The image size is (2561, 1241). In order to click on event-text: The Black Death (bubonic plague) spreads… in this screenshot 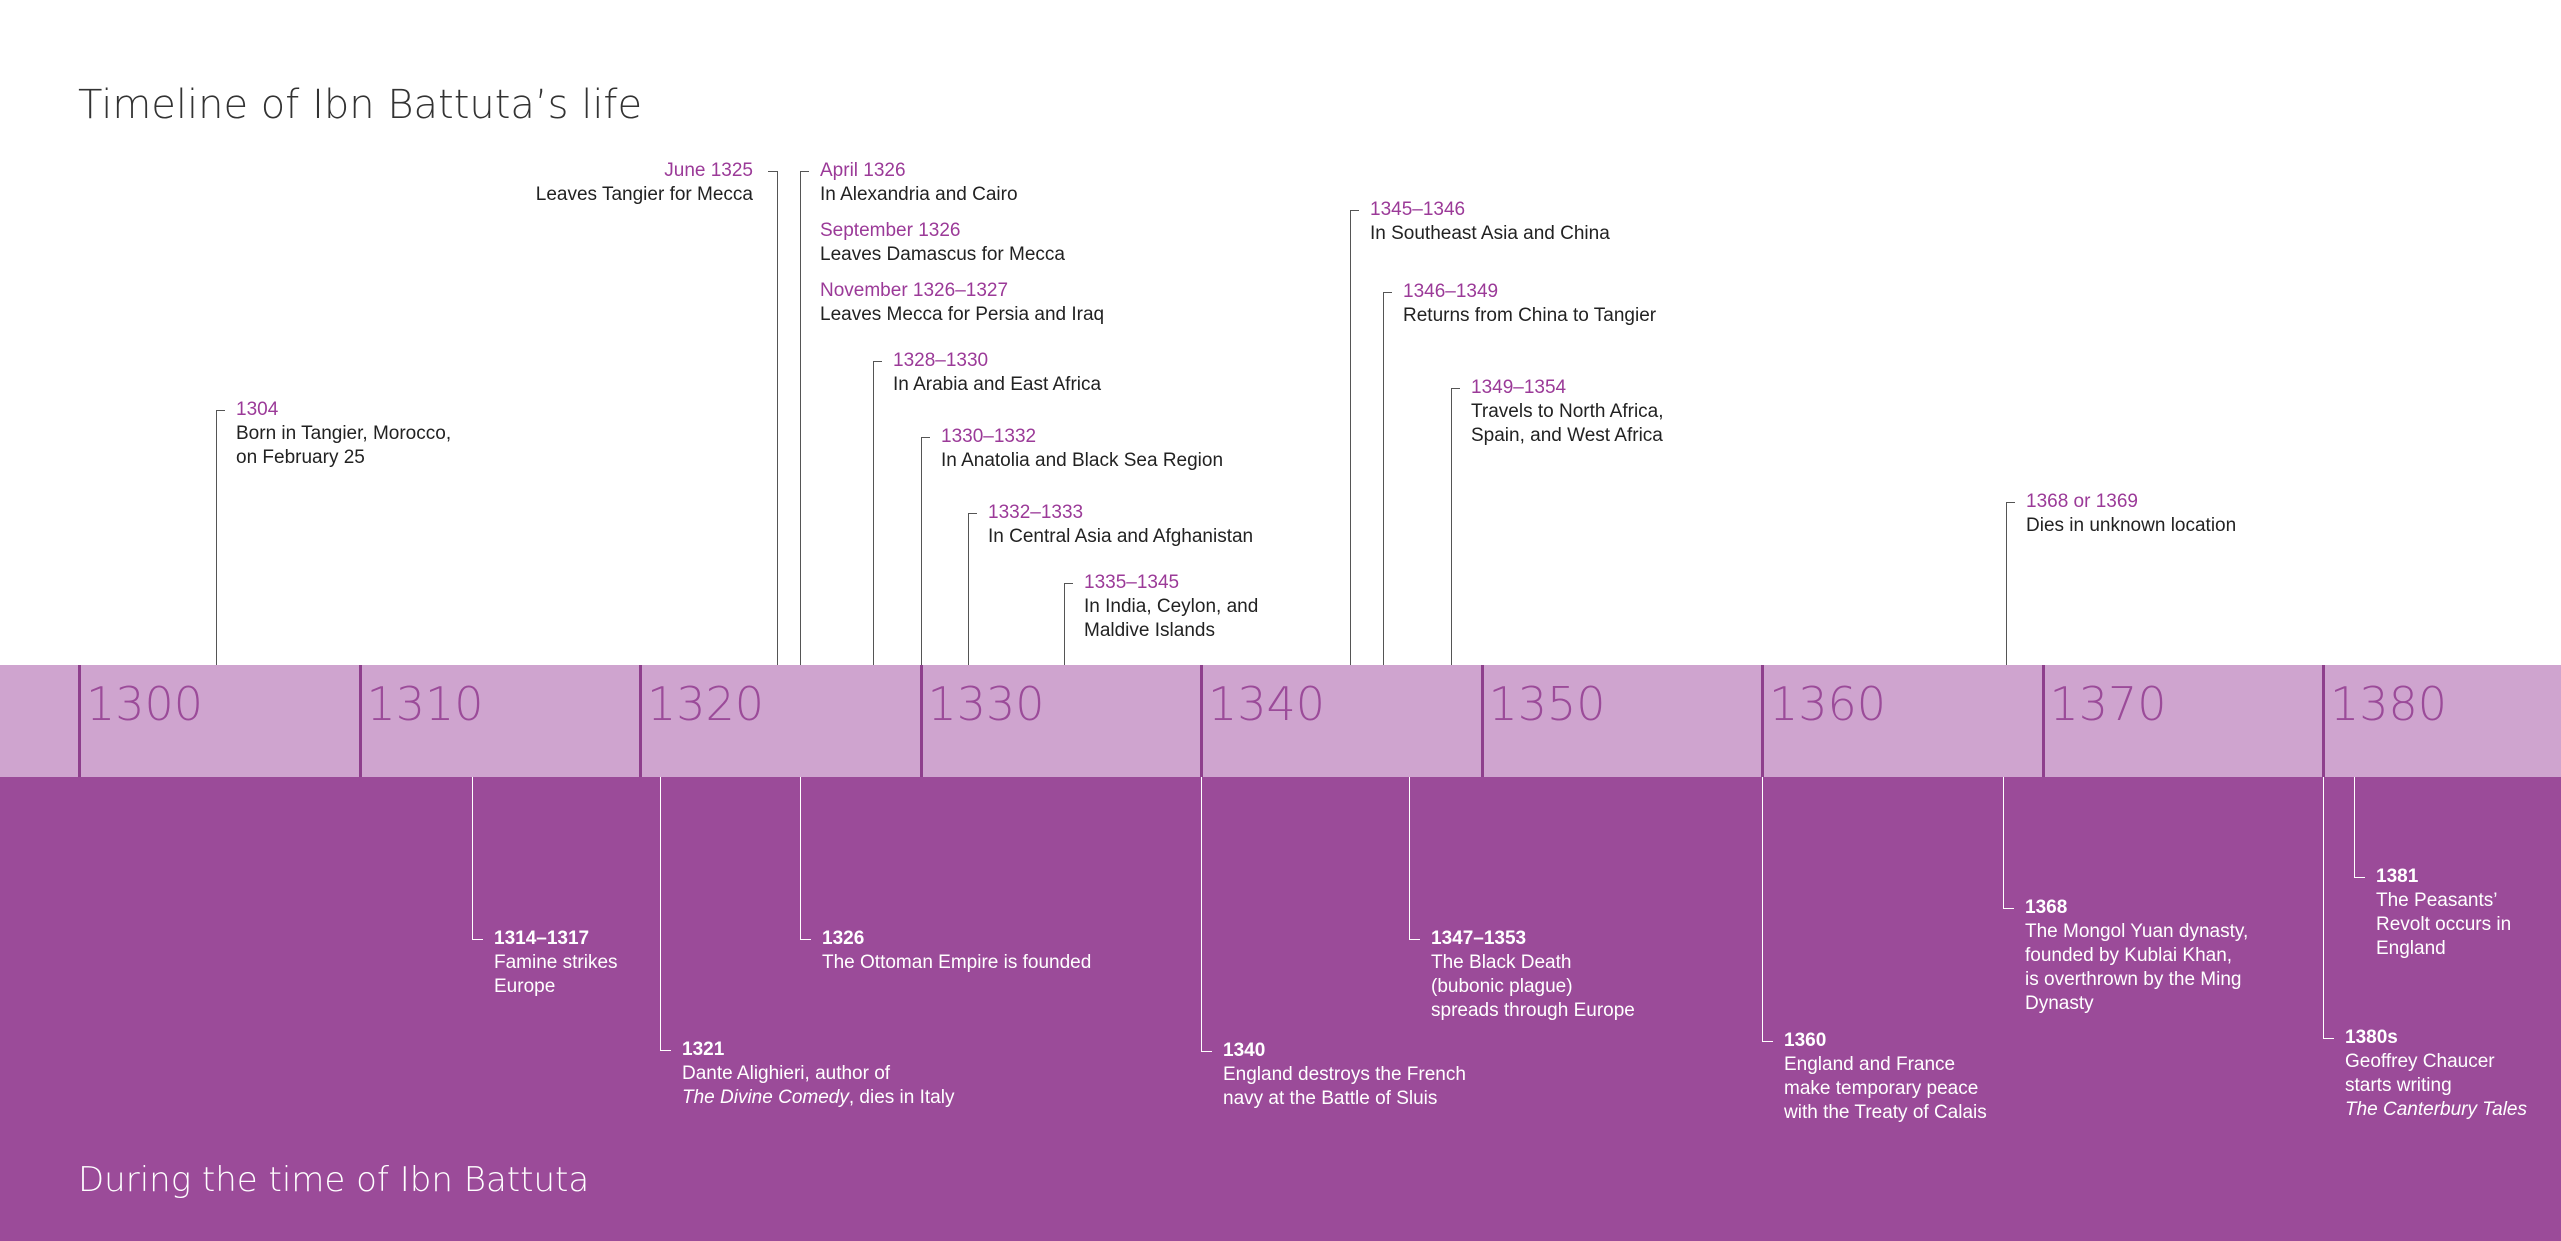, I will do `click(1533, 986)`.